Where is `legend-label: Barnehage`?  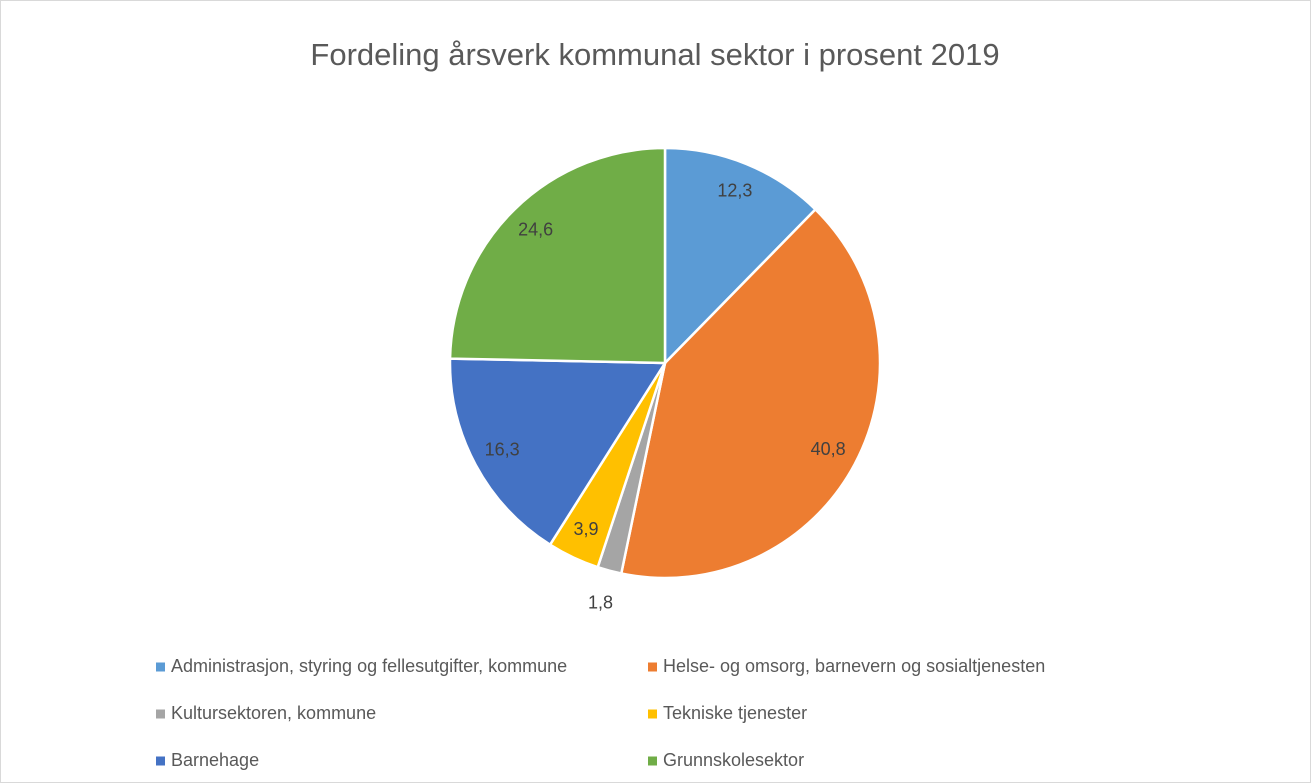
legend-label: Barnehage is located at coordinates (215, 760).